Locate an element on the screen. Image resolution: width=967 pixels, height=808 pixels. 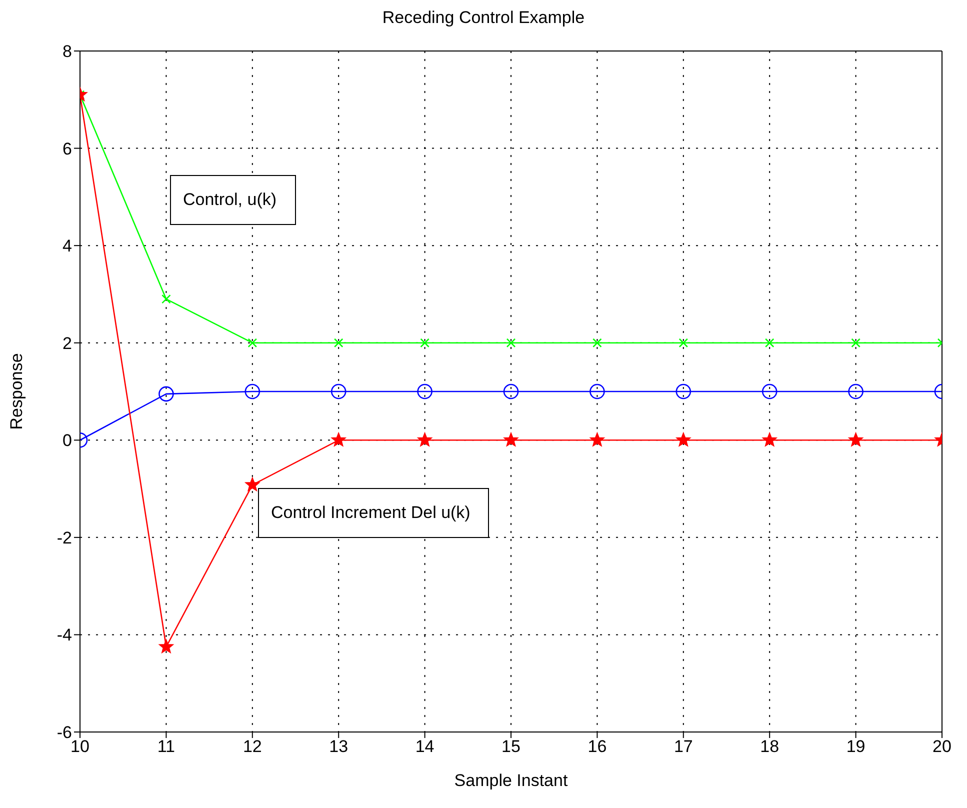
annotation: Control Increment Del u(k) is located at coordinates (374, 513).